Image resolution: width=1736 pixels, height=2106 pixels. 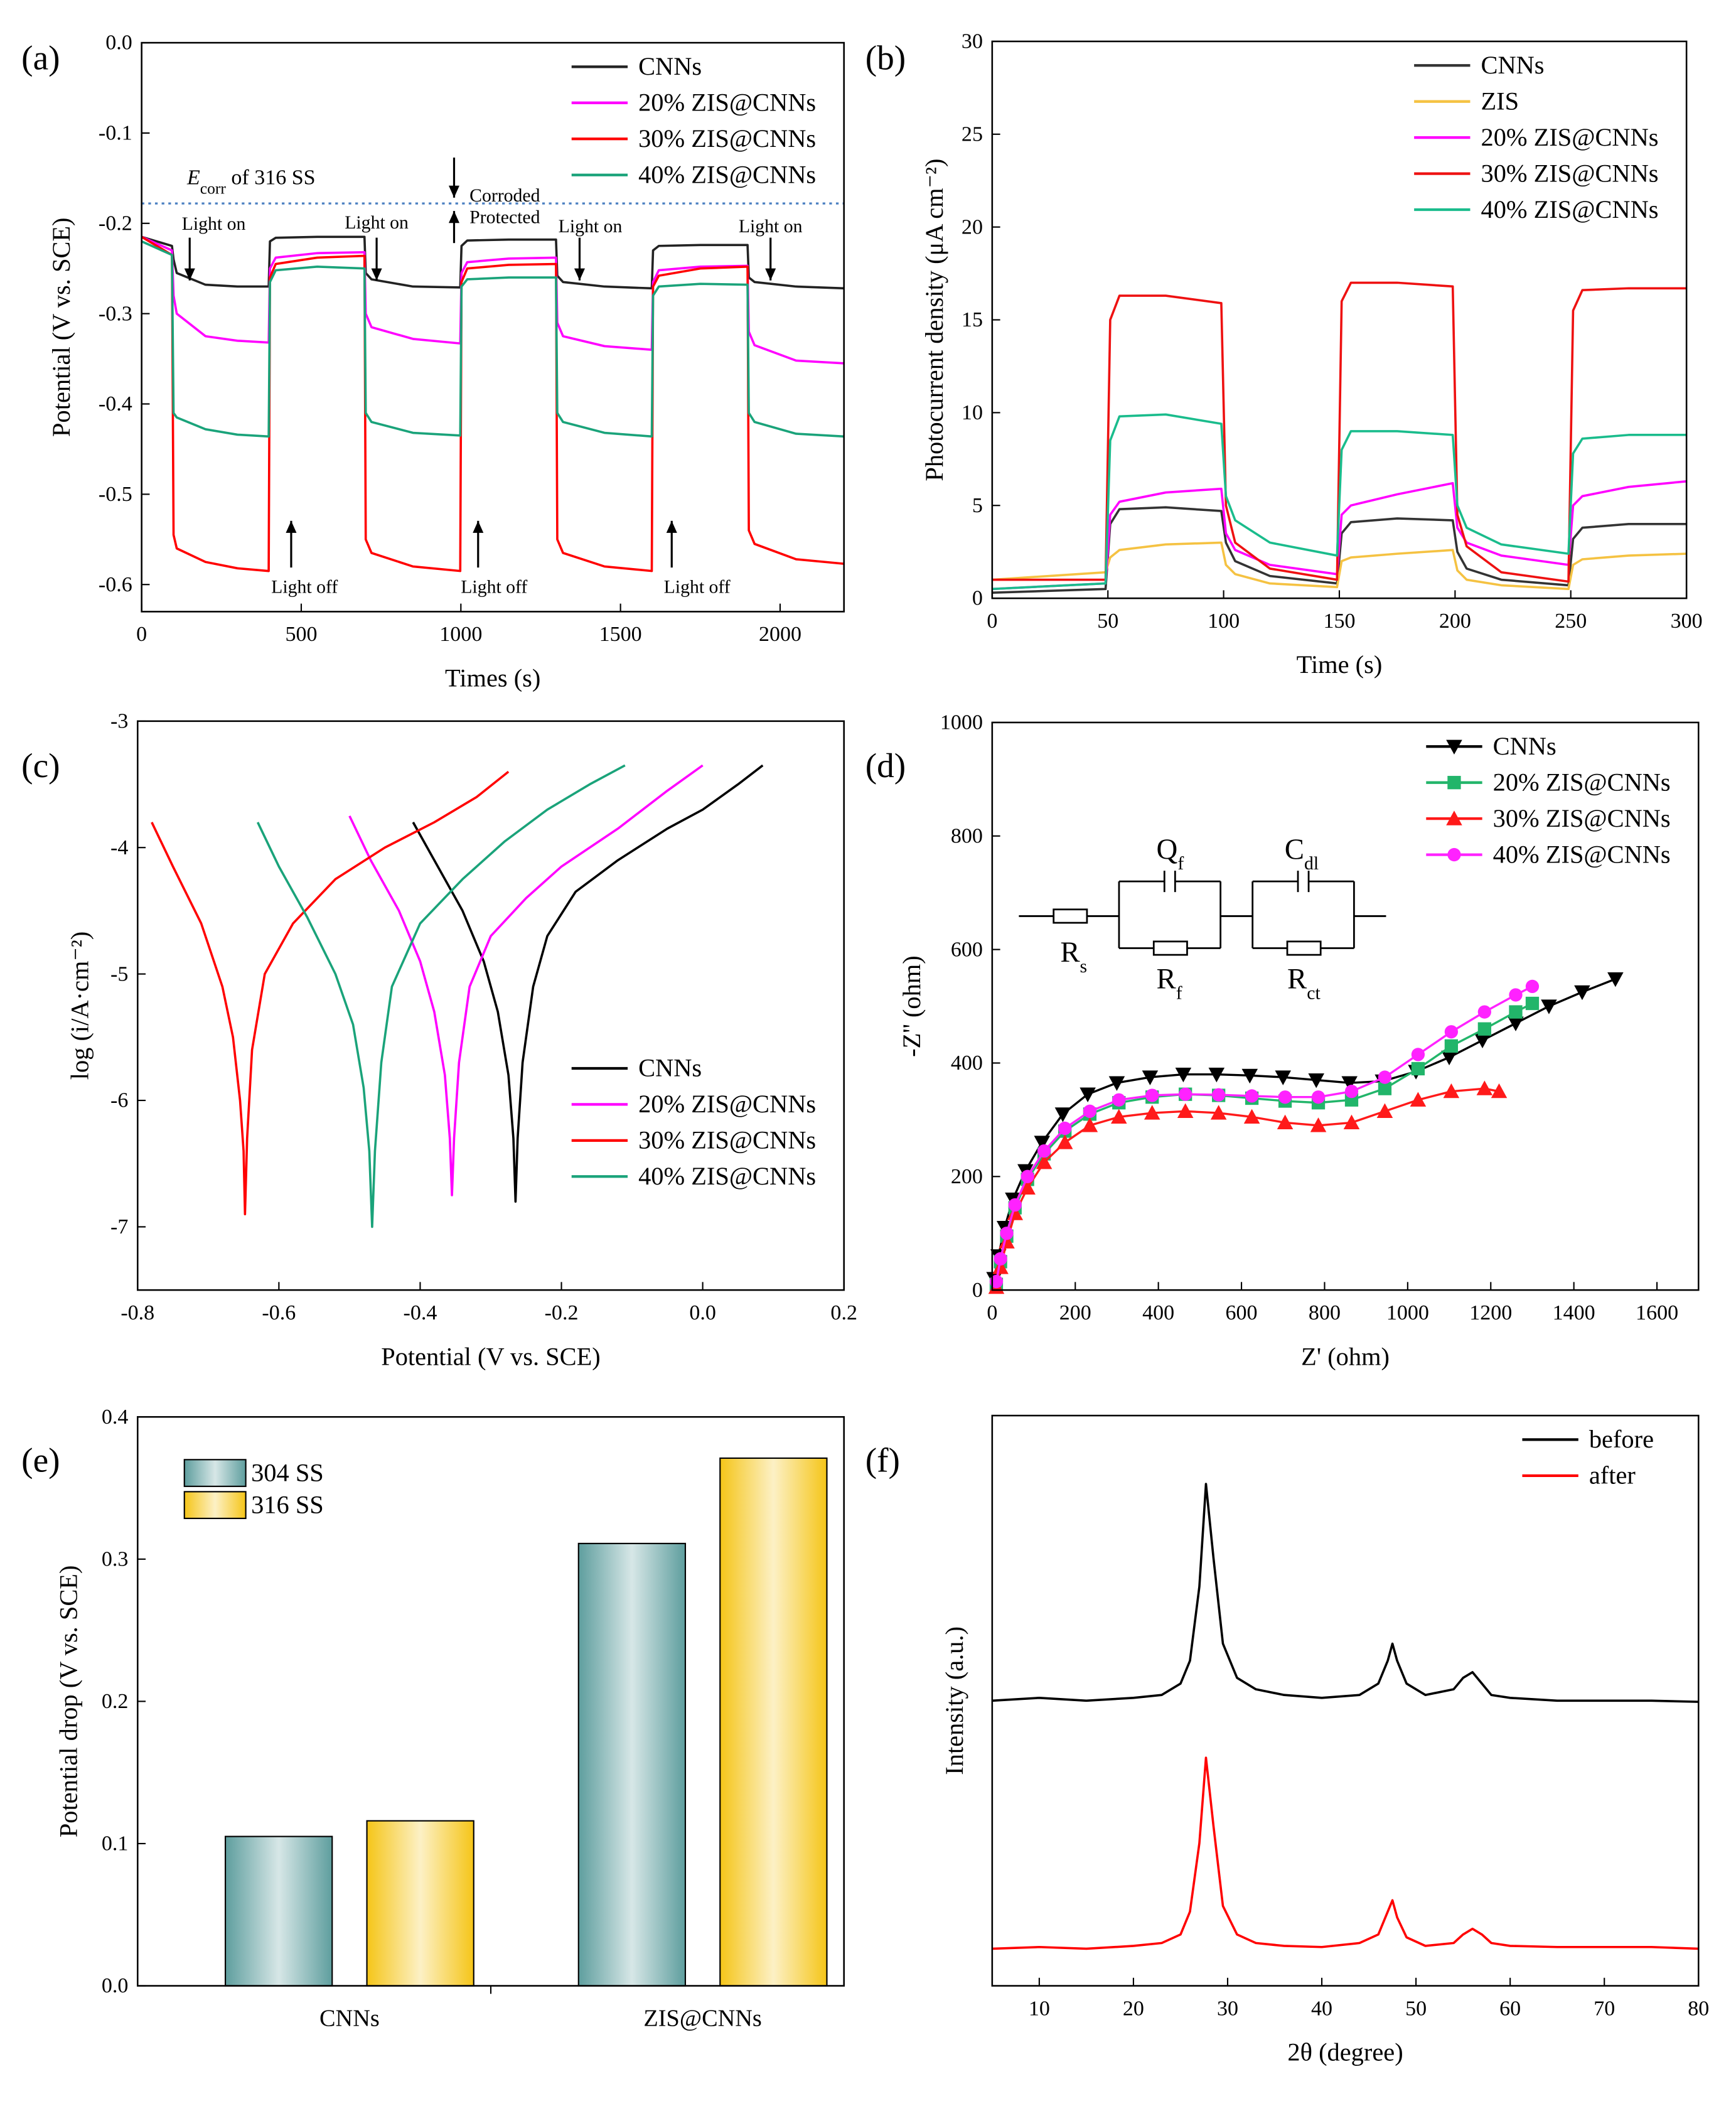 What do you see at coordinates (115, 1844) in the screenshot?
I see `y-tick-label: 0.1` at bounding box center [115, 1844].